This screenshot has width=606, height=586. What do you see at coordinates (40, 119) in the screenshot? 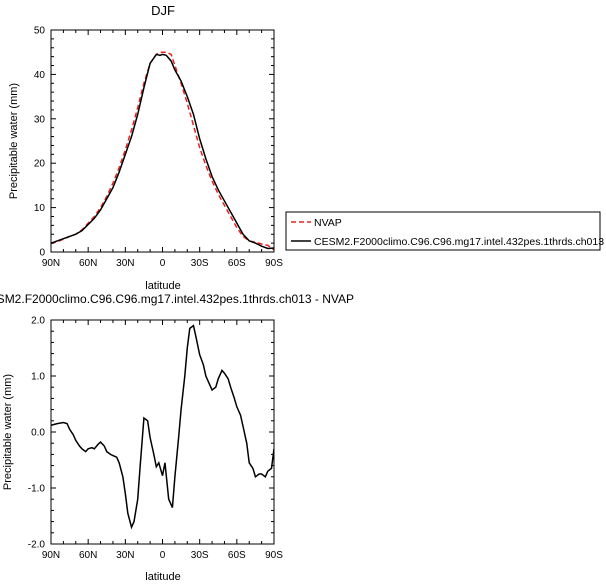
I see `top-chart-y-tick-label: 30` at bounding box center [40, 119].